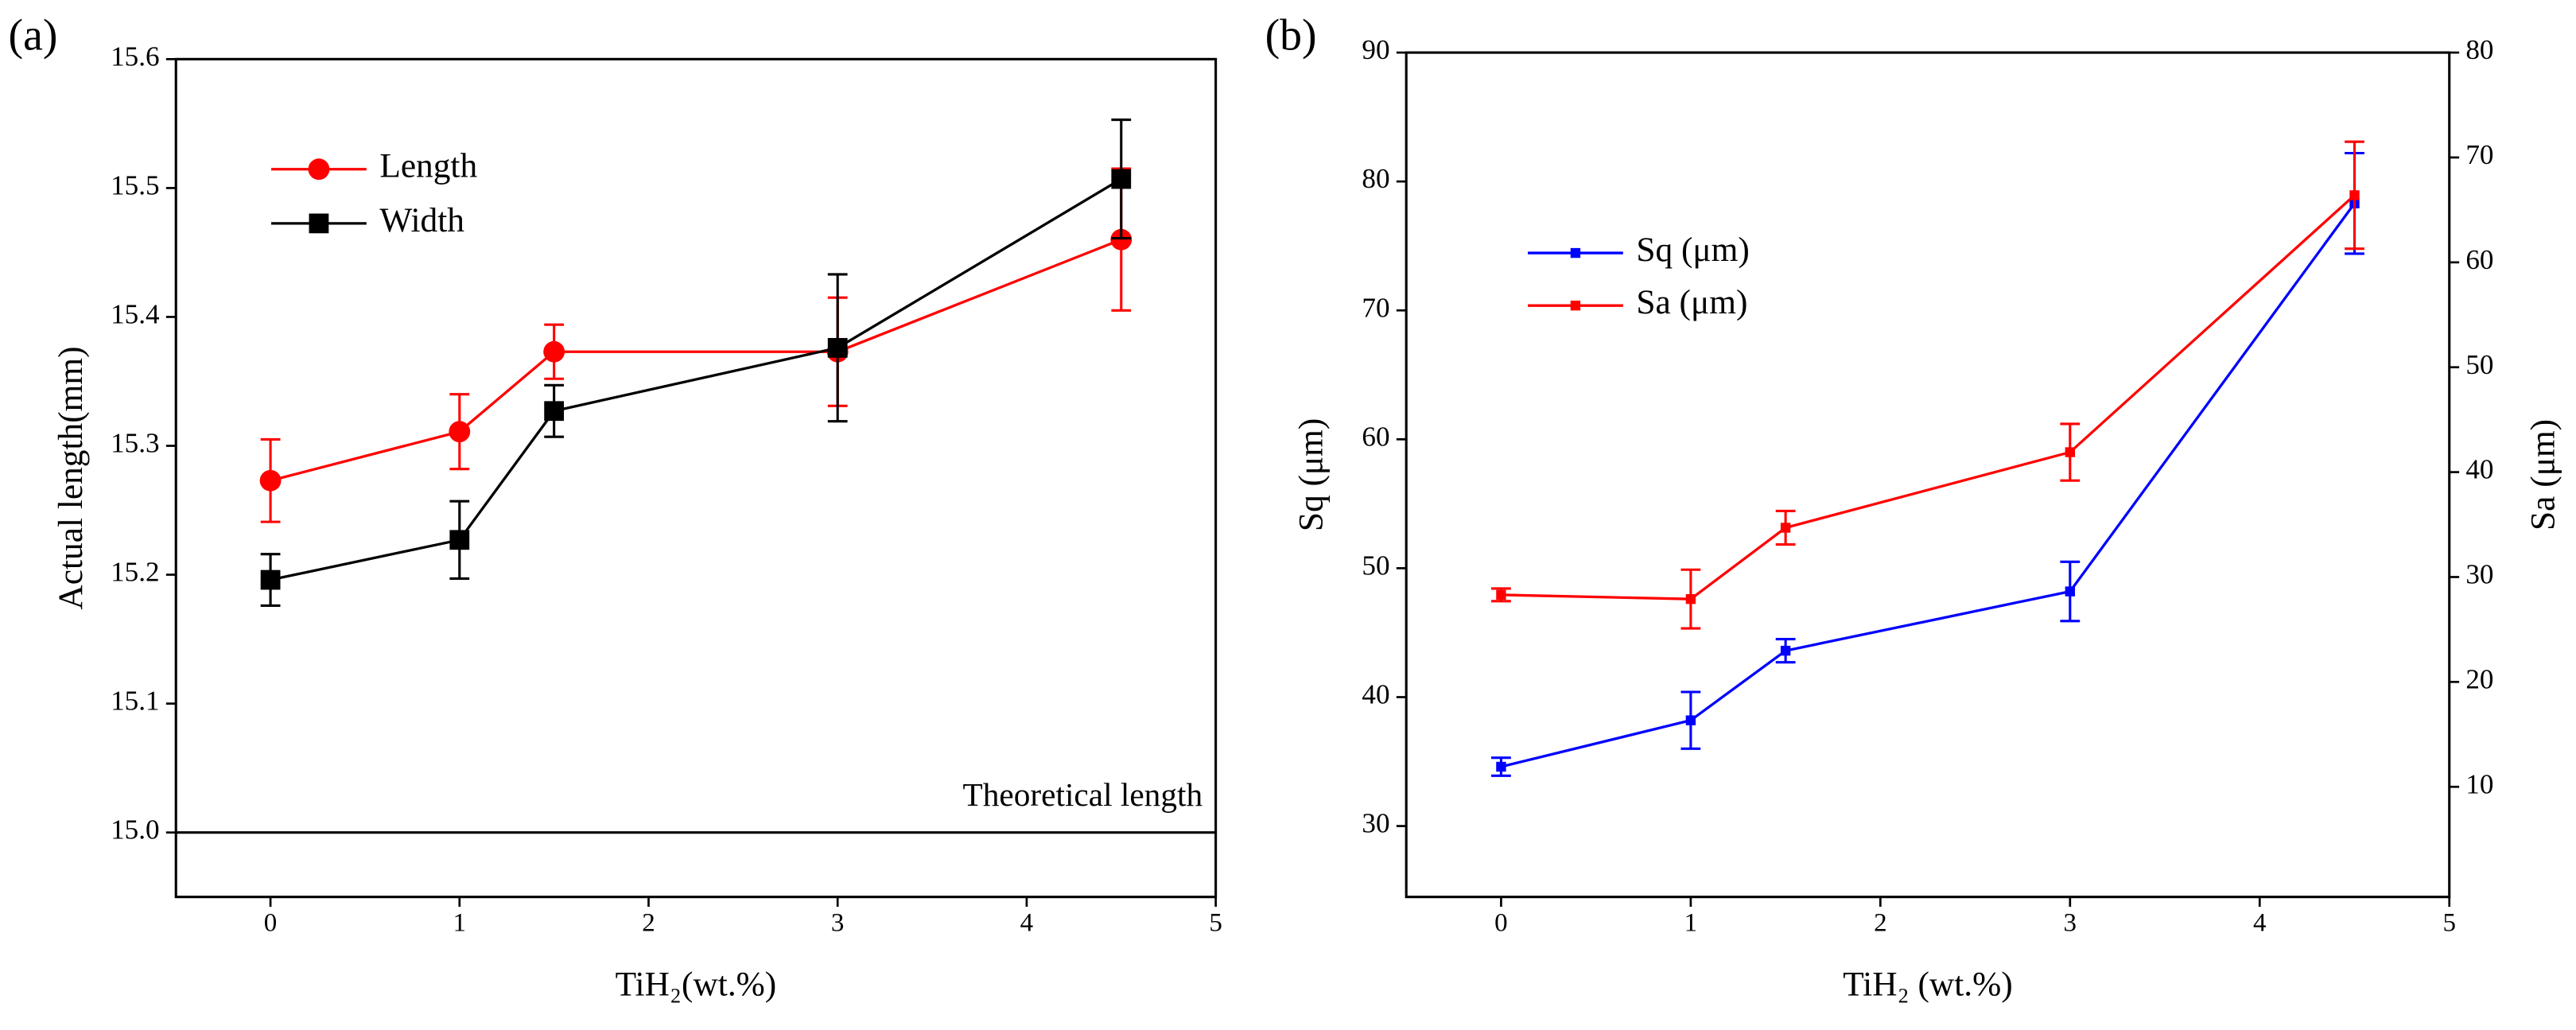  What do you see at coordinates (135, 829) in the screenshot?
I see `y-tick-label: 15.0` at bounding box center [135, 829].